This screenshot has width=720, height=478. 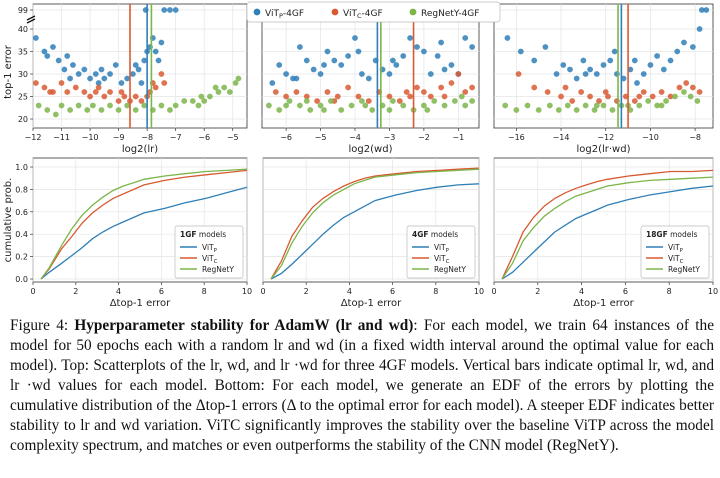 I want to click on x-tick-label: 0, so click(x=32, y=291).